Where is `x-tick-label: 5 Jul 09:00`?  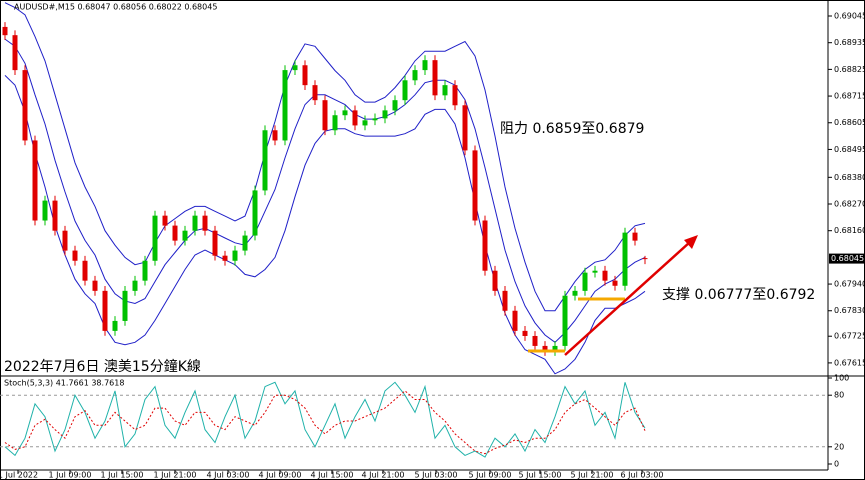 x-tick-label: 5 Jul 09:00 is located at coordinates (490, 475).